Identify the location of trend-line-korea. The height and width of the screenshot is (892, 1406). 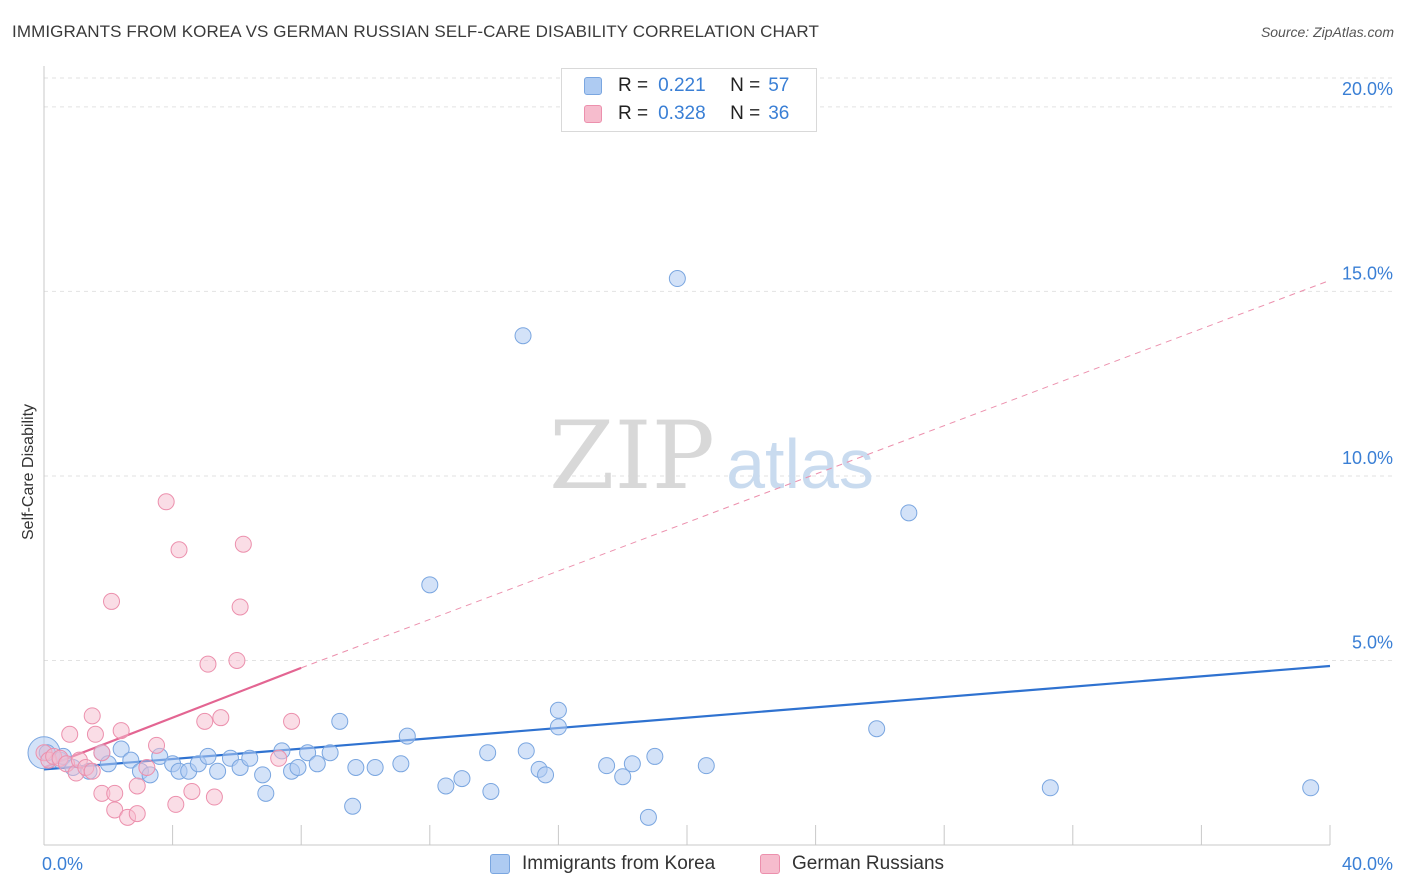
(687, 717).